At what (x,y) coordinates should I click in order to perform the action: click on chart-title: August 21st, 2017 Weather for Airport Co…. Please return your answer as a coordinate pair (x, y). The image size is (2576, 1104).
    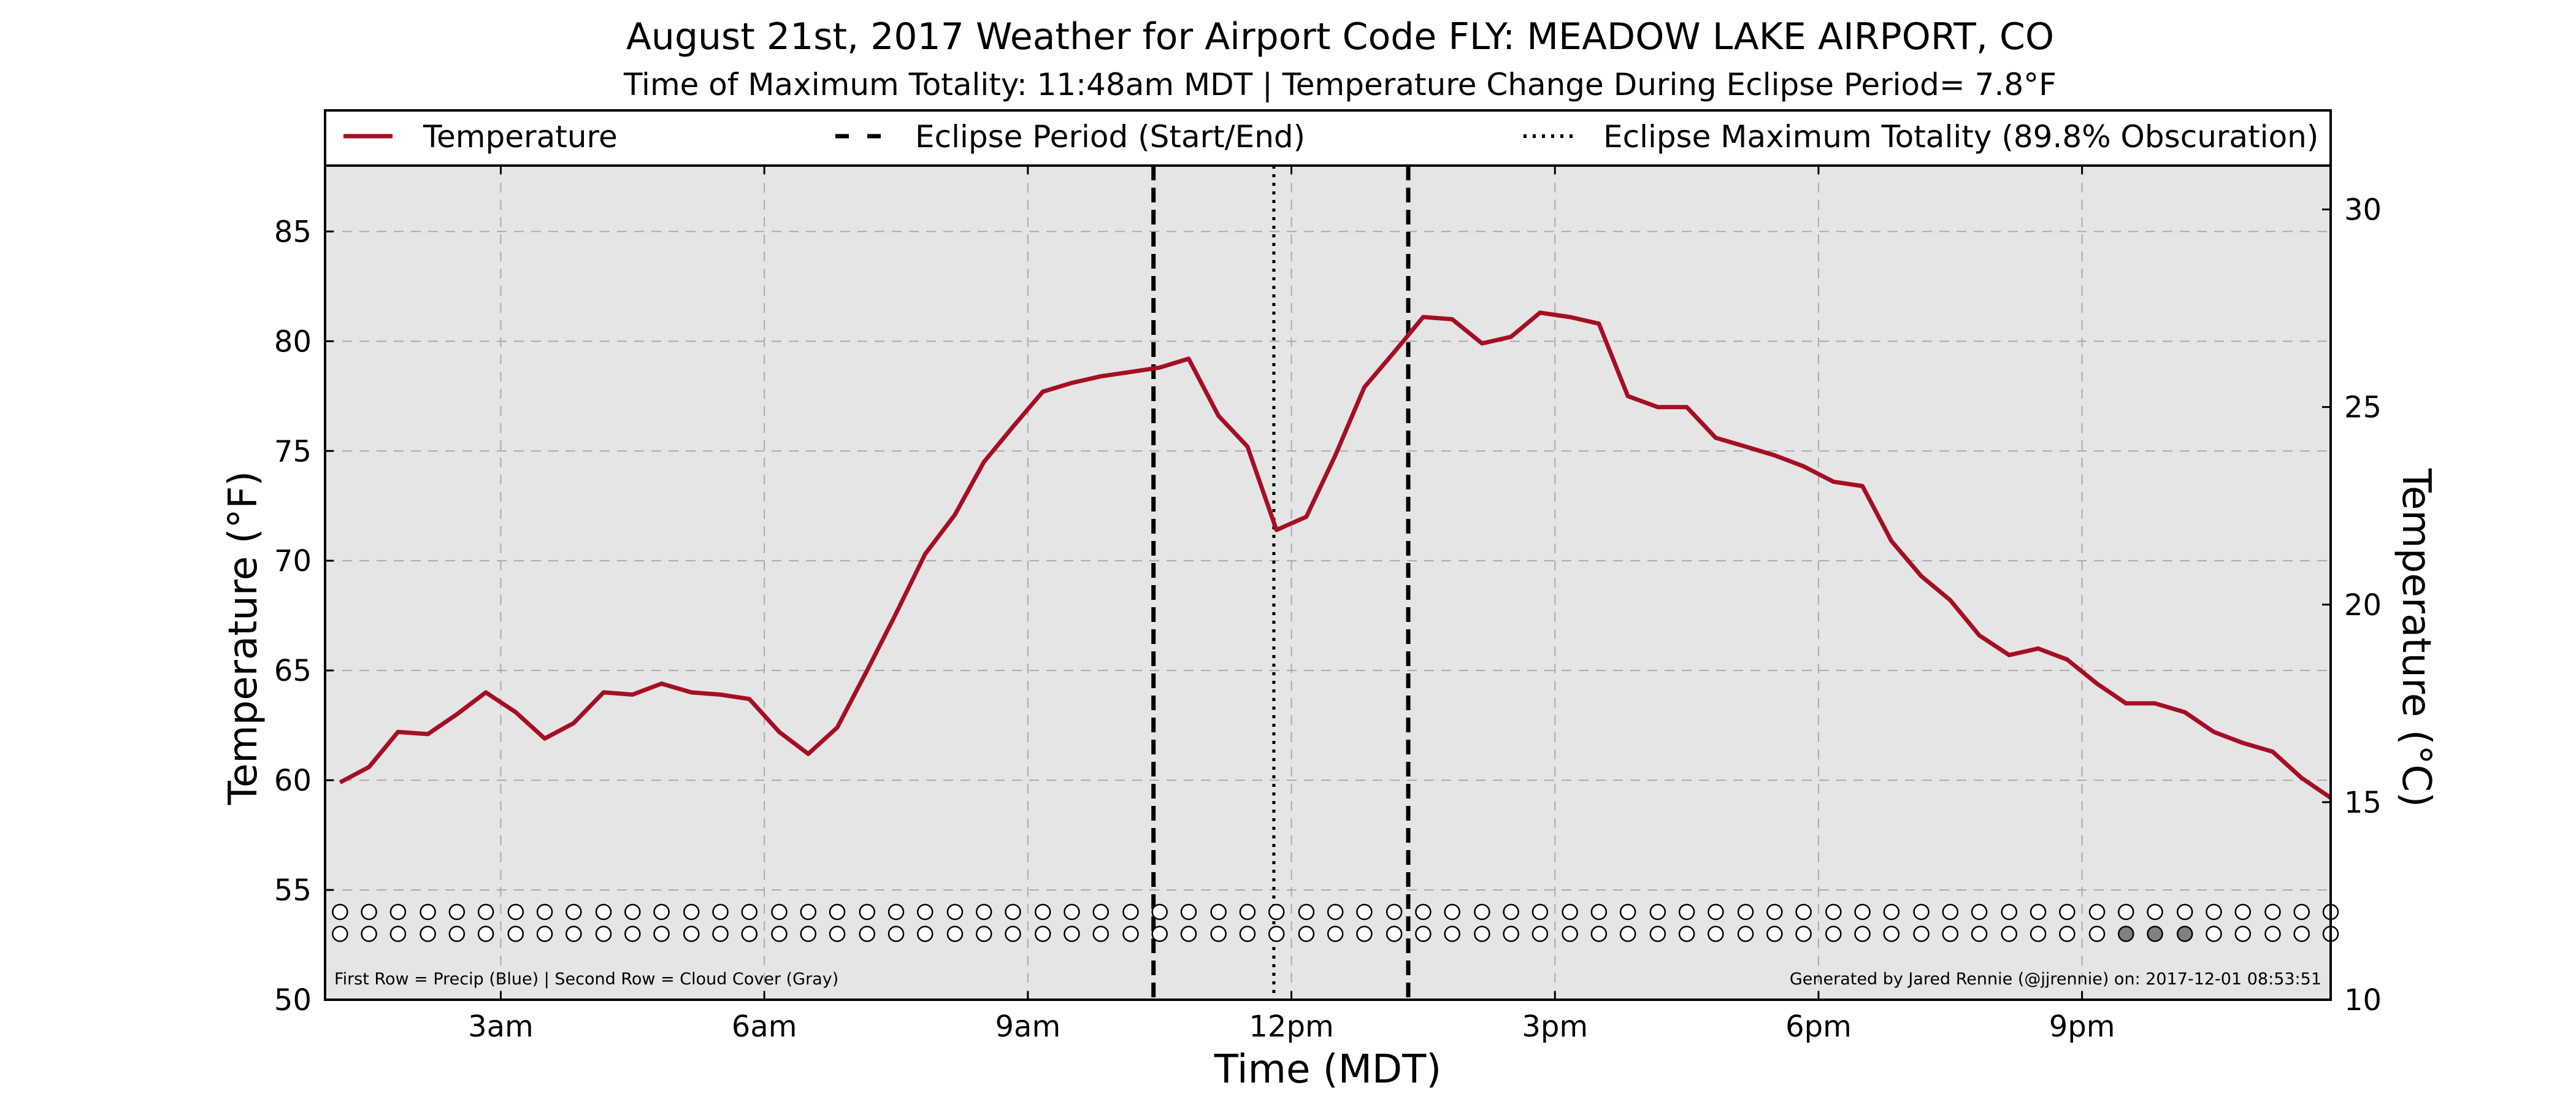
    Looking at the image, I should click on (1340, 36).